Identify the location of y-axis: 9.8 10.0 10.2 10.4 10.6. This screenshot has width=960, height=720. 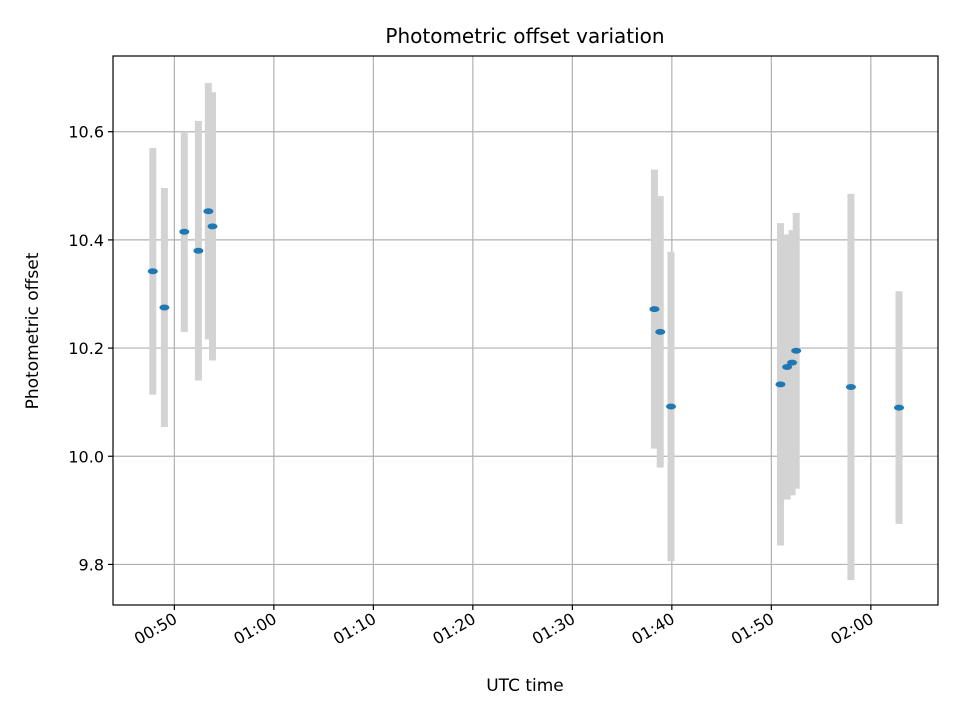
(90, 348).